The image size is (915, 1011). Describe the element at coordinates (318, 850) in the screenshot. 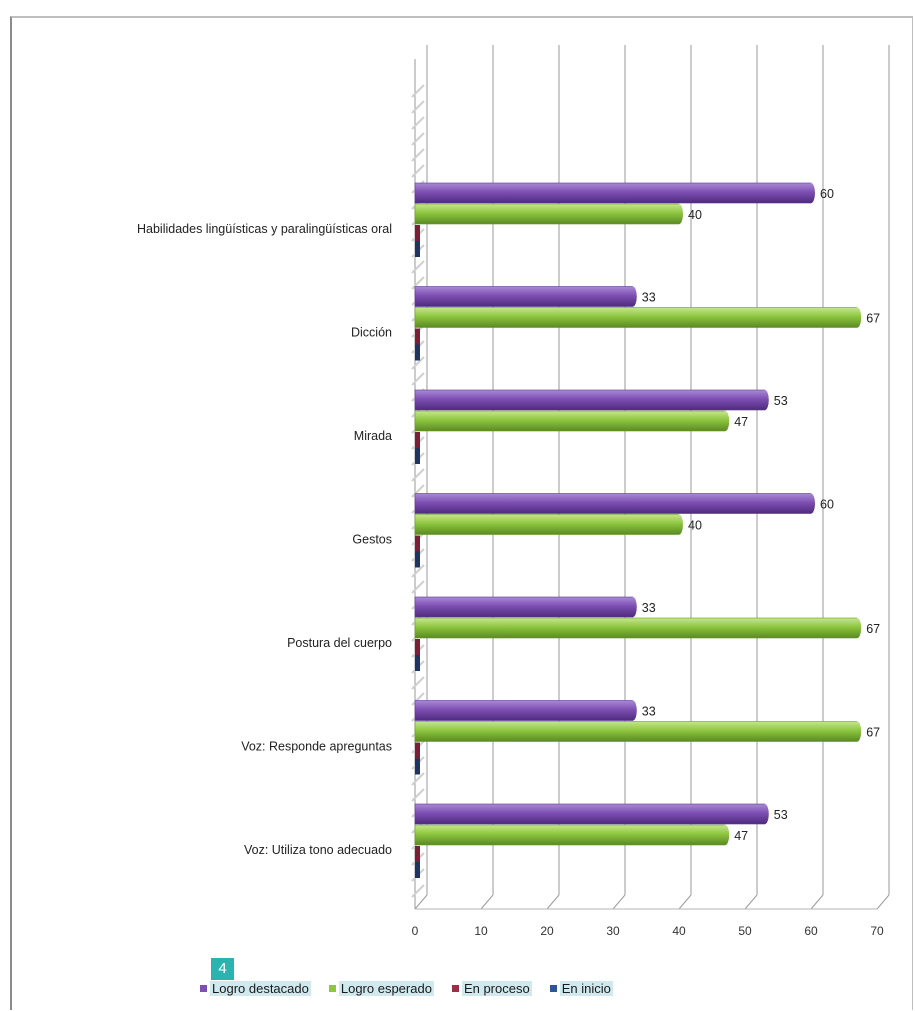

I see `category-label: Voz: Utiliza tono adecuado` at that location.